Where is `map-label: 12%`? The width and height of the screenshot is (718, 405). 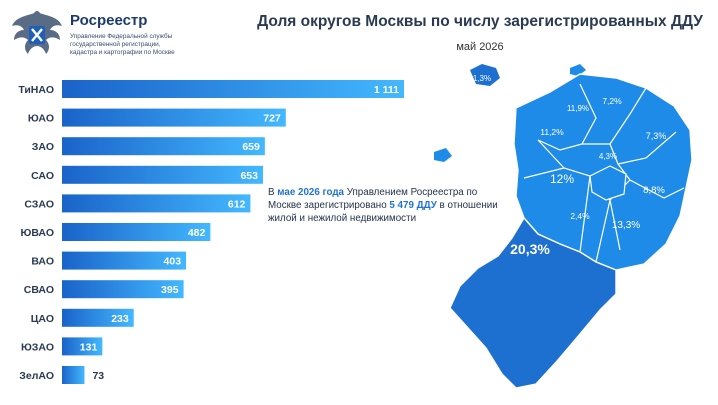
map-label: 12% is located at coordinates (562, 179).